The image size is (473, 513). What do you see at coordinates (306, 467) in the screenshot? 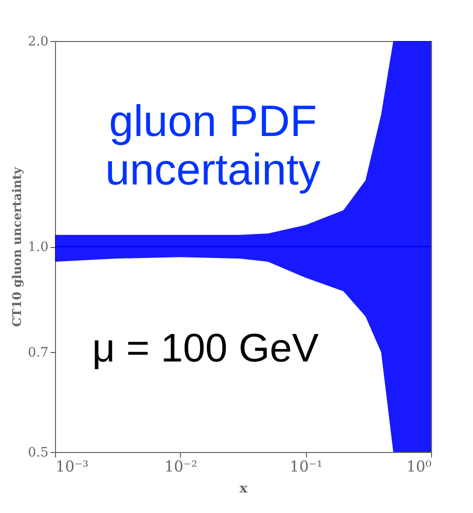
I see `x-tick-label: 10⁻¹` at bounding box center [306, 467].